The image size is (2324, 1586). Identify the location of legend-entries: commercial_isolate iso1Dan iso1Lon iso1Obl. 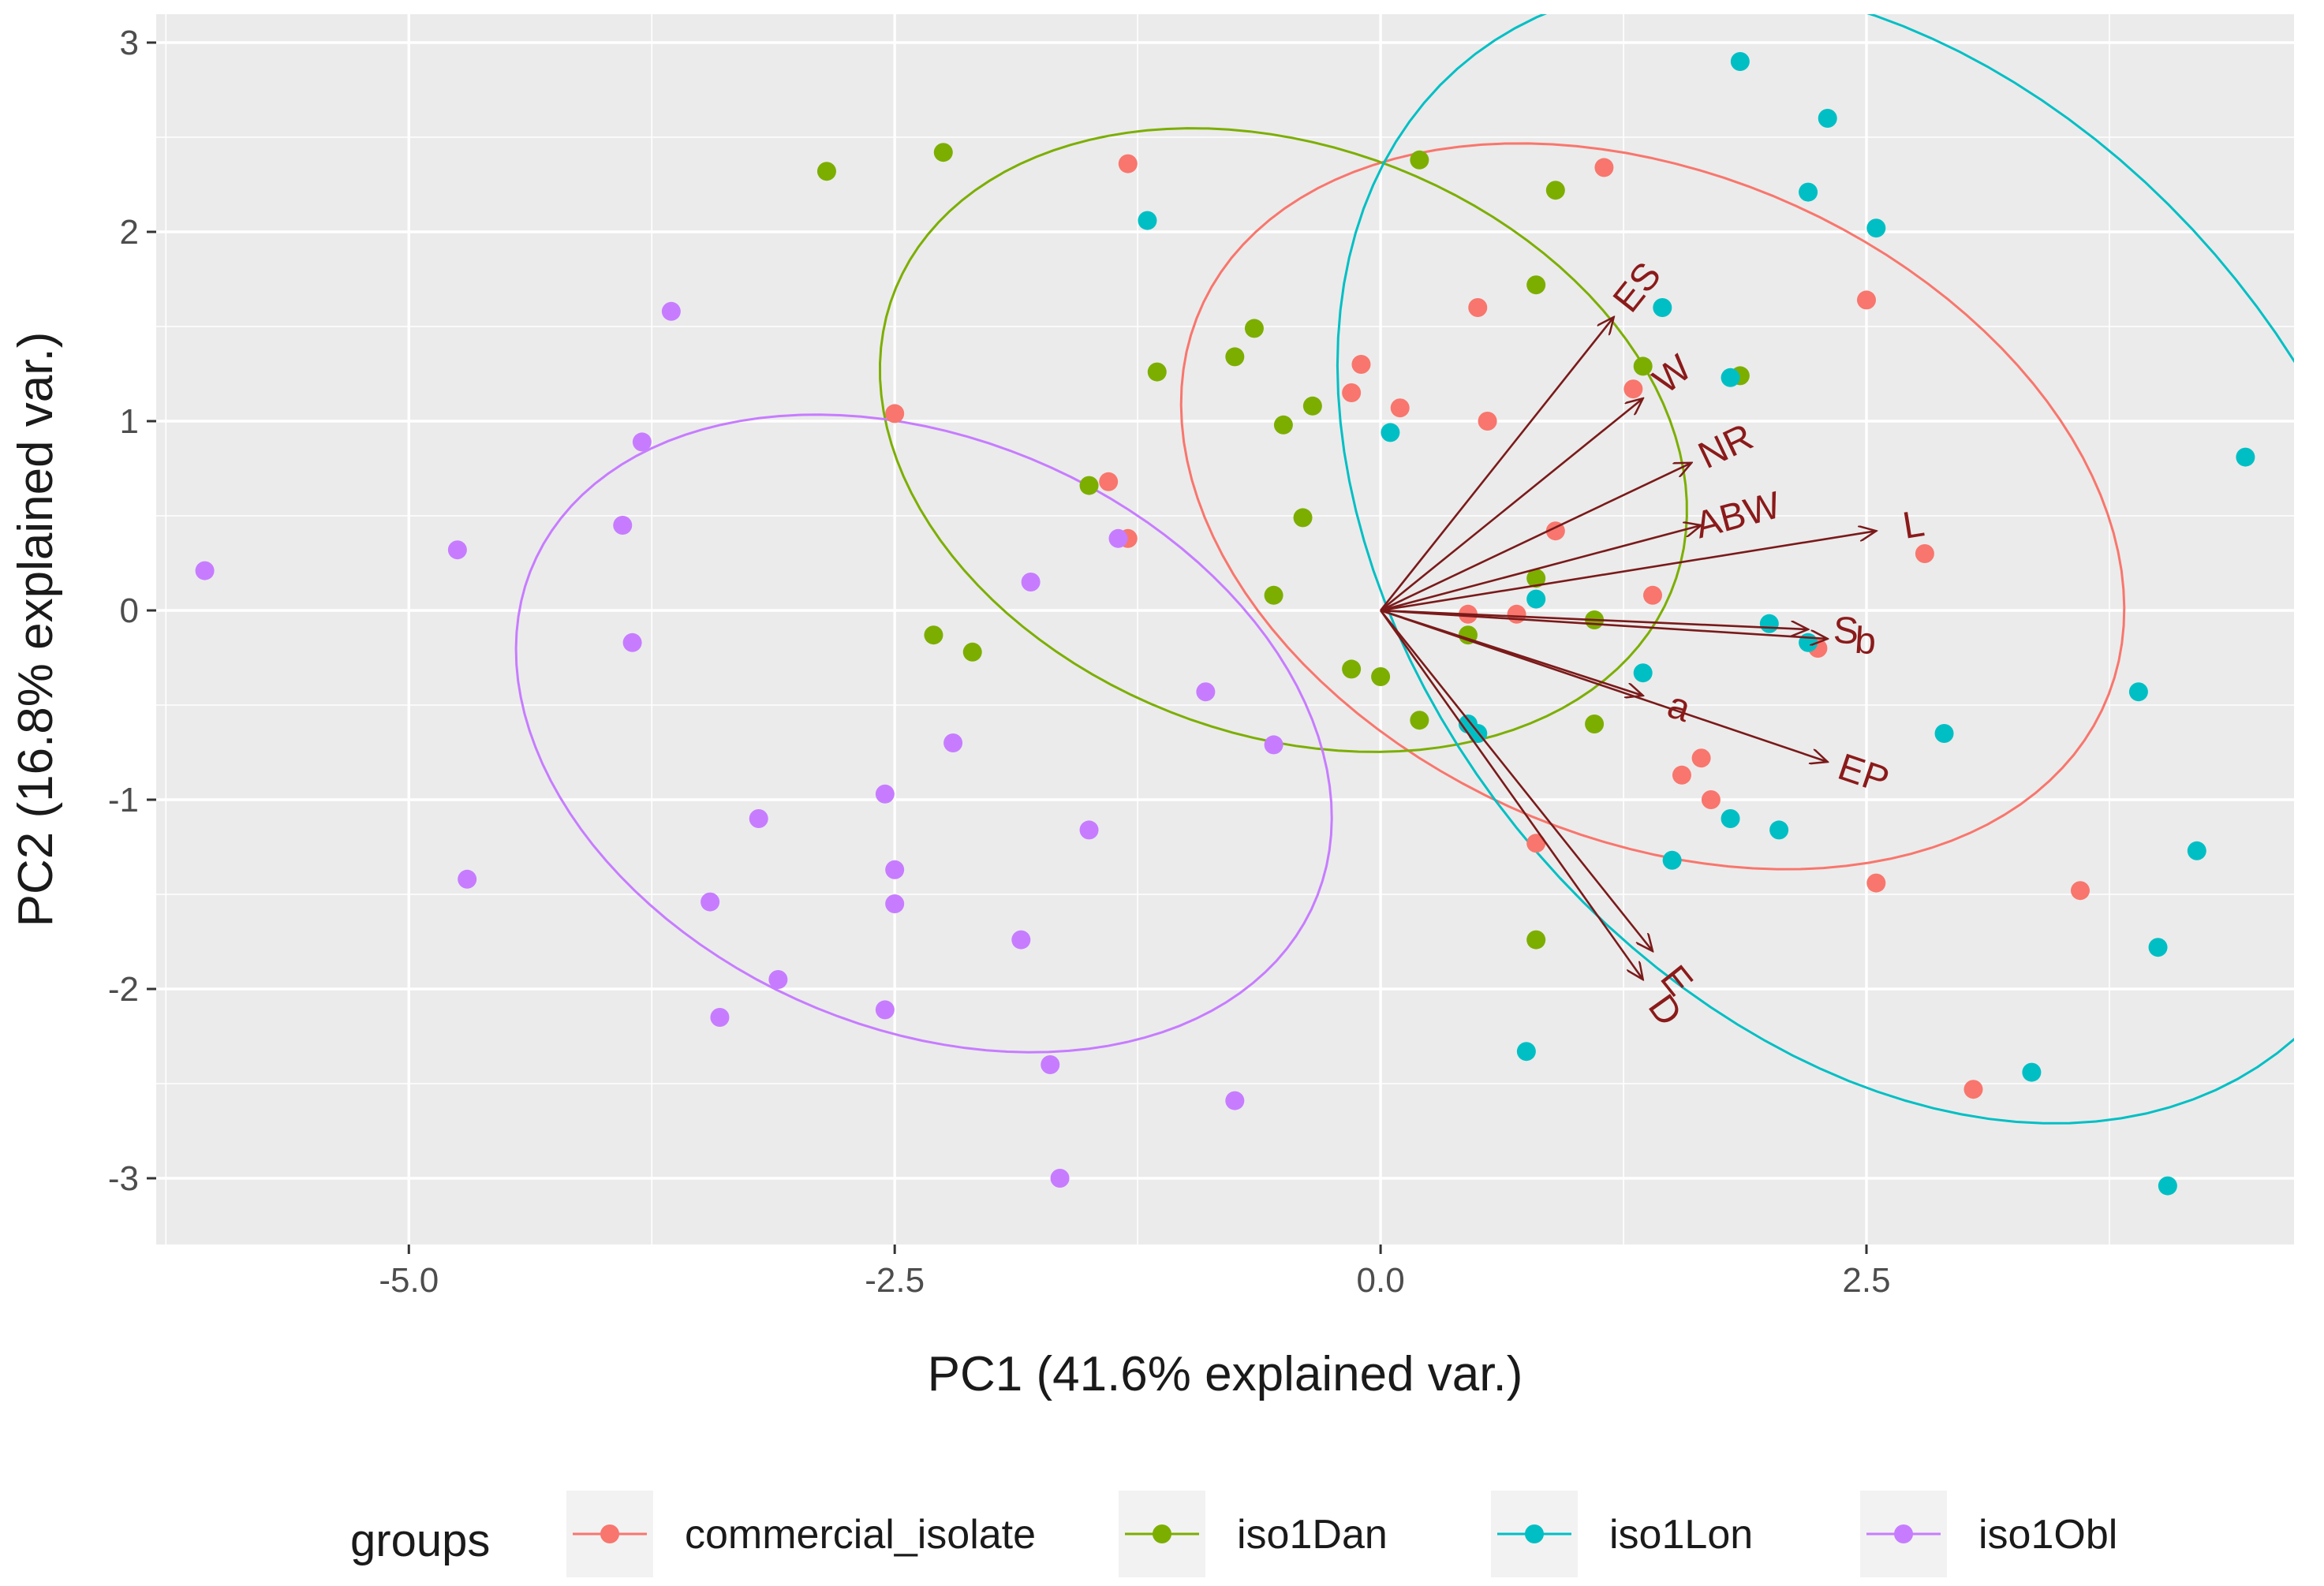
(1342, 1534).